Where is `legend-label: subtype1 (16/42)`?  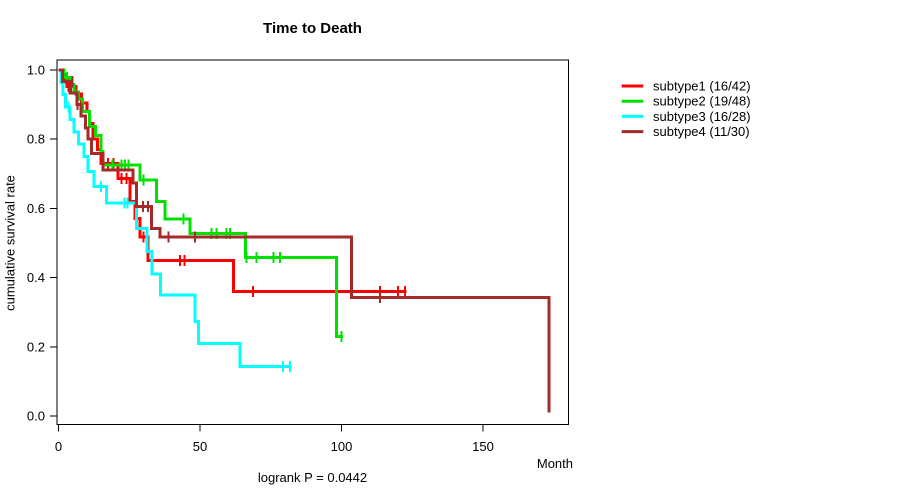
legend-label: subtype1 (16/42) is located at coordinates (702, 86).